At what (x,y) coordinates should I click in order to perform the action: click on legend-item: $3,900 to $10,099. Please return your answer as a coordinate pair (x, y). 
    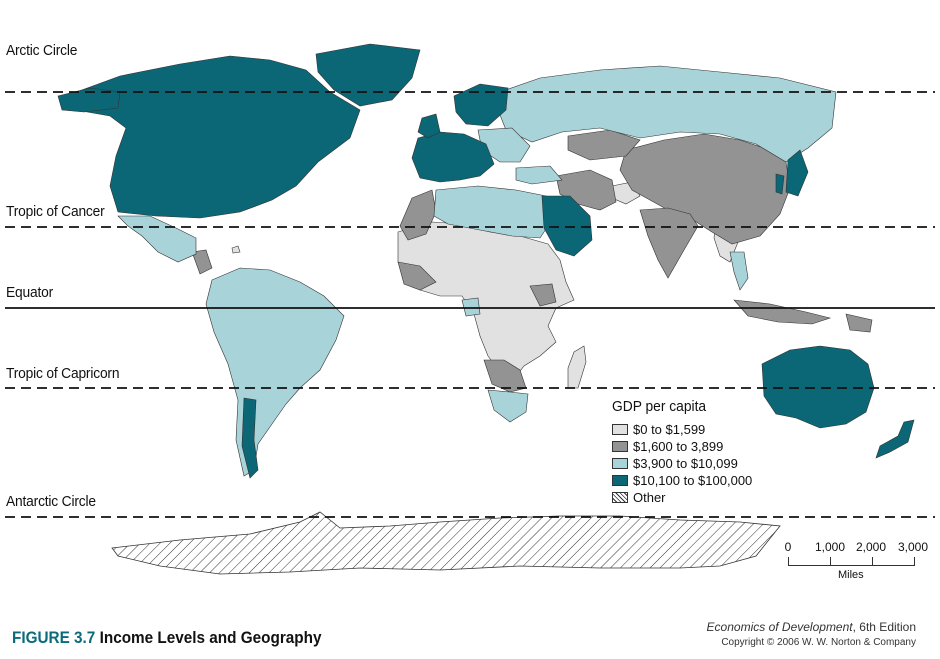
    Looking at the image, I should click on (682, 463).